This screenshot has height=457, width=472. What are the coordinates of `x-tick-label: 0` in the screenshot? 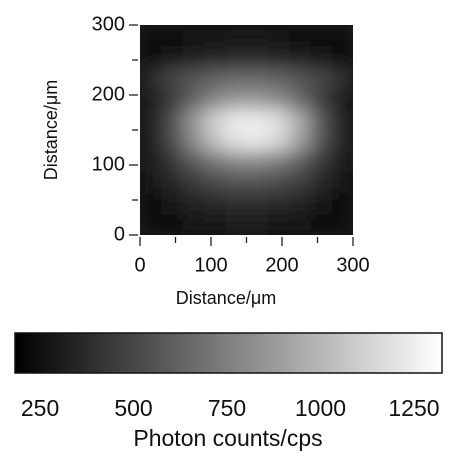 It's located at (139, 265).